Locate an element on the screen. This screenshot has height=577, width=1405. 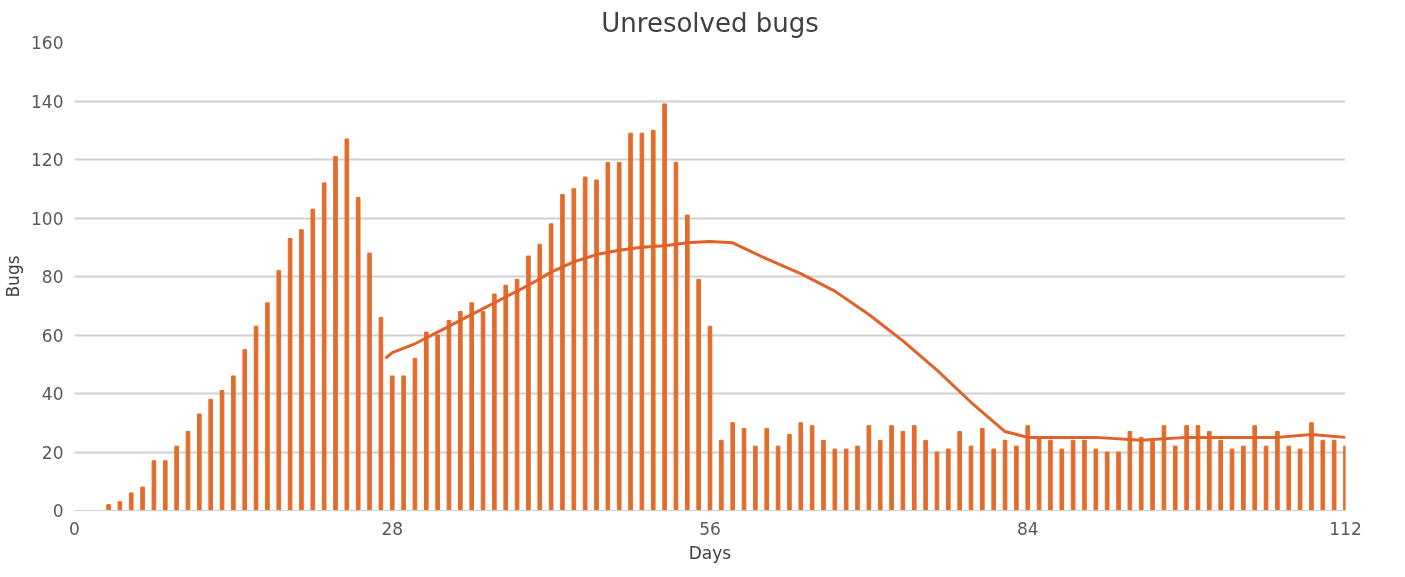
x-axis-title: Days is located at coordinates (710, 552).